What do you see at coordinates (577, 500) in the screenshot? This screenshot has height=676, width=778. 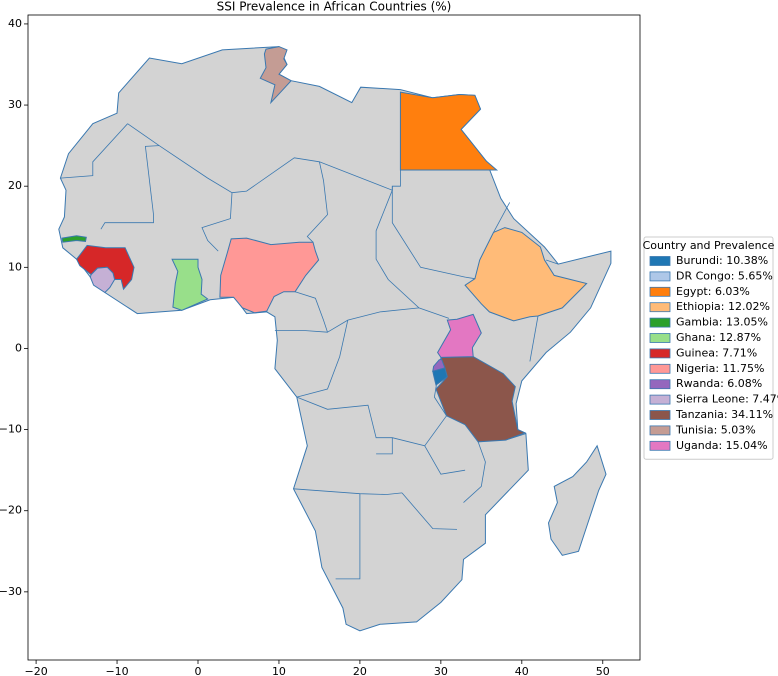 I see `landmass` at bounding box center [577, 500].